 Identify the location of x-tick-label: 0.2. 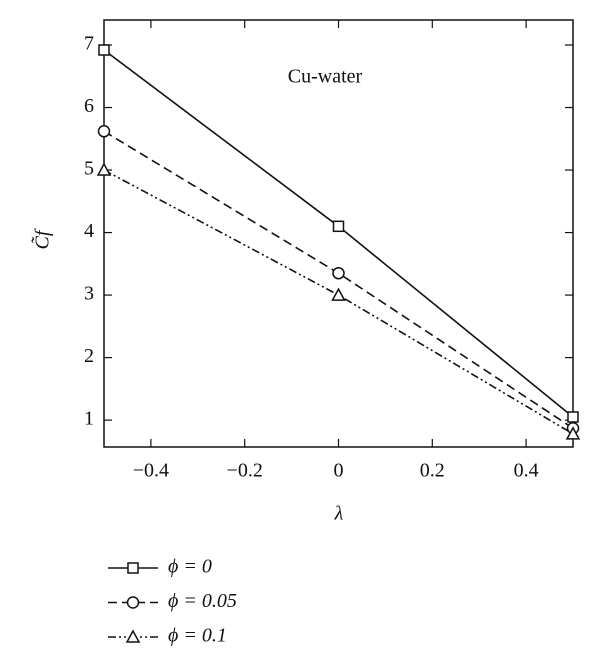
(432, 471).